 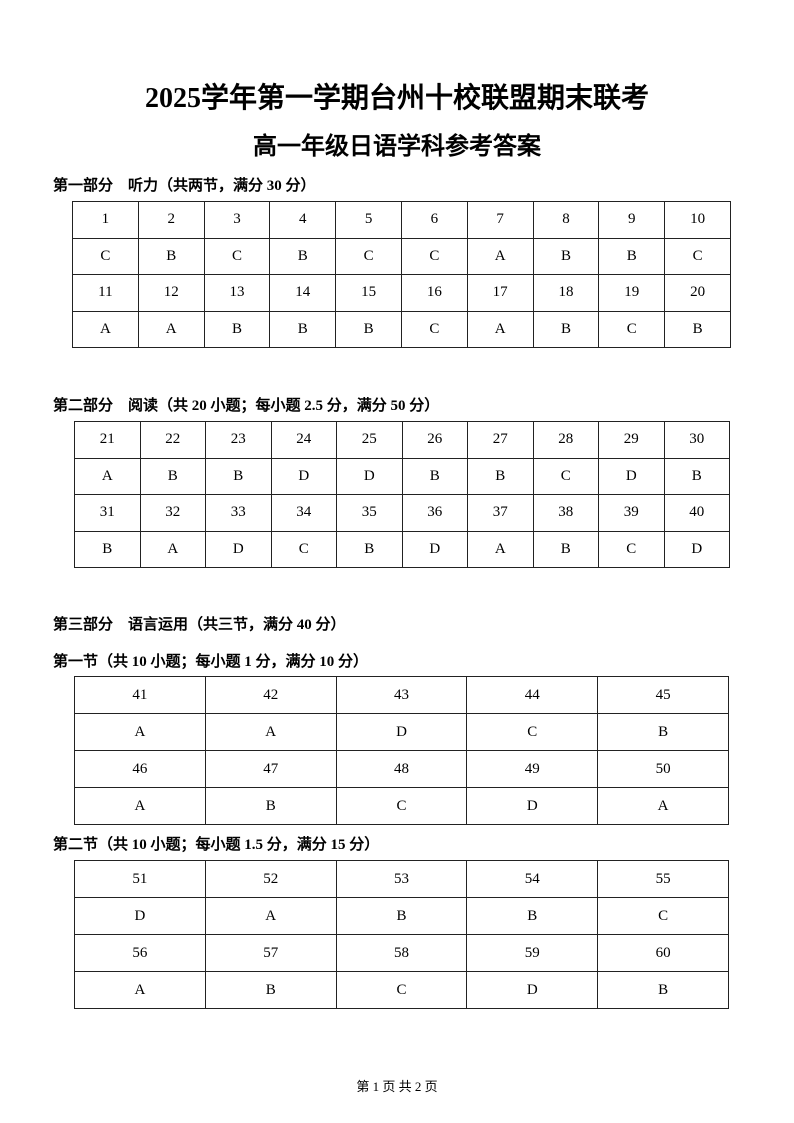 What do you see at coordinates (396, 98) in the screenshot?
I see `document-title: 2025学年第一学期台州十校联盟期末联考` at bounding box center [396, 98].